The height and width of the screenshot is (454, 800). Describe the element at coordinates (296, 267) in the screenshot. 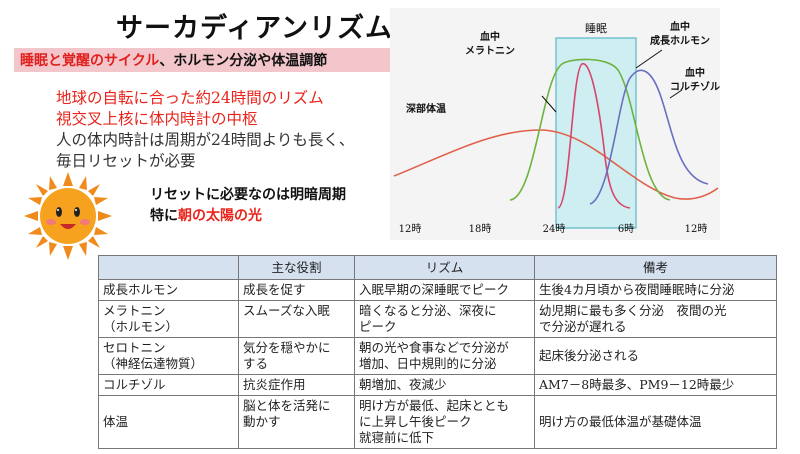

I see `header-cell: 主な役割` at that location.